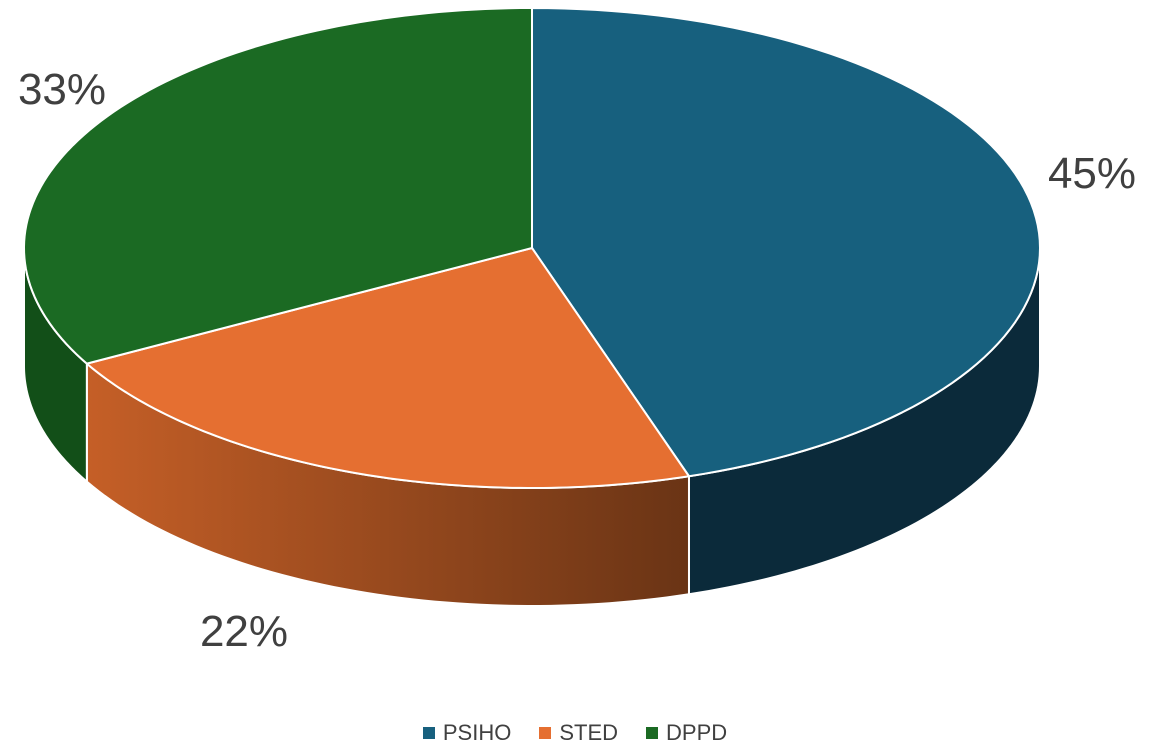 This screenshot has width=1150, height=748. Describe the element at coordinates (244, 631) in the screenshot. I see `data-label-sted: 22%` at that location.